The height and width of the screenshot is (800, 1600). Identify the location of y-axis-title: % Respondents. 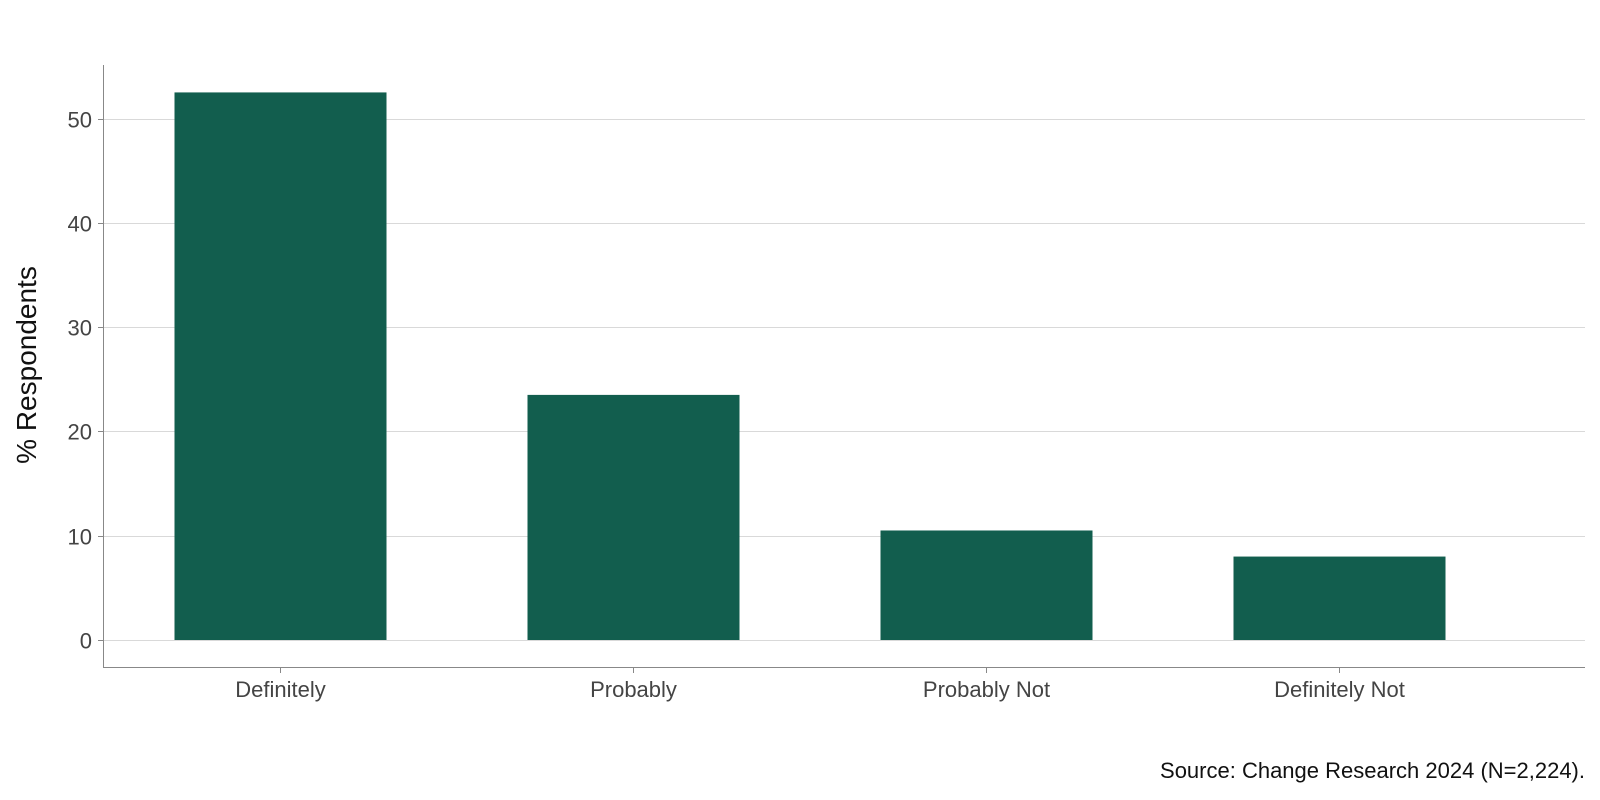
(26, 365).